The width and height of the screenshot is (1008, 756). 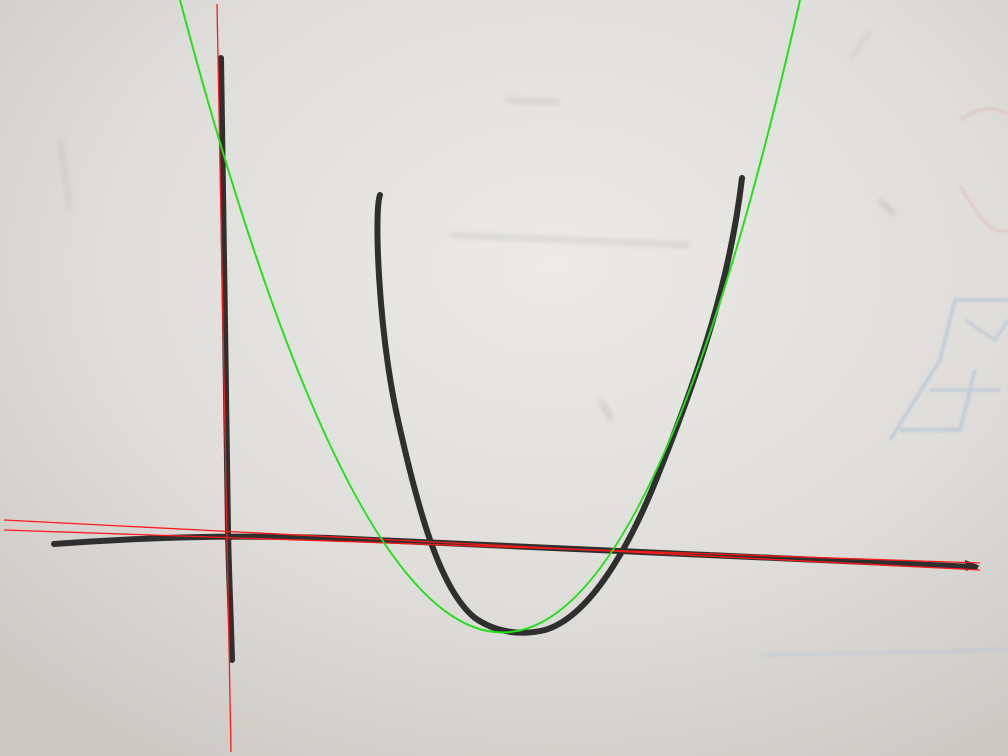 What do you see at coordinates (883, 477) in the screenshot?
I see `faint-blue-sketch` at bounding box center [883, 477].